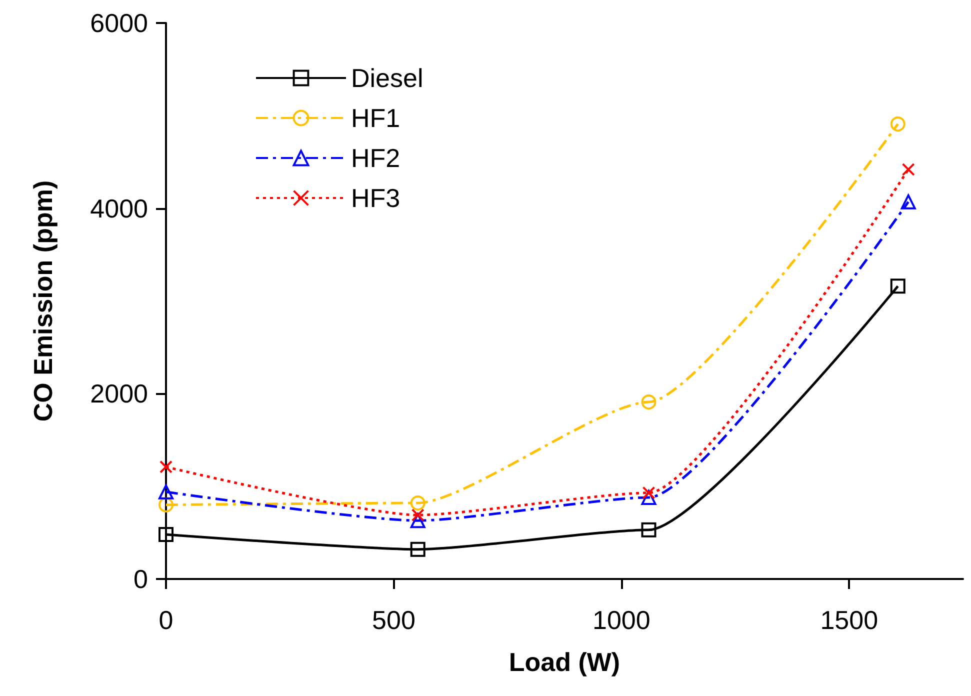 The image size is (971, 696). I want to click on x-tick-label: 1500, so click(849, 620).